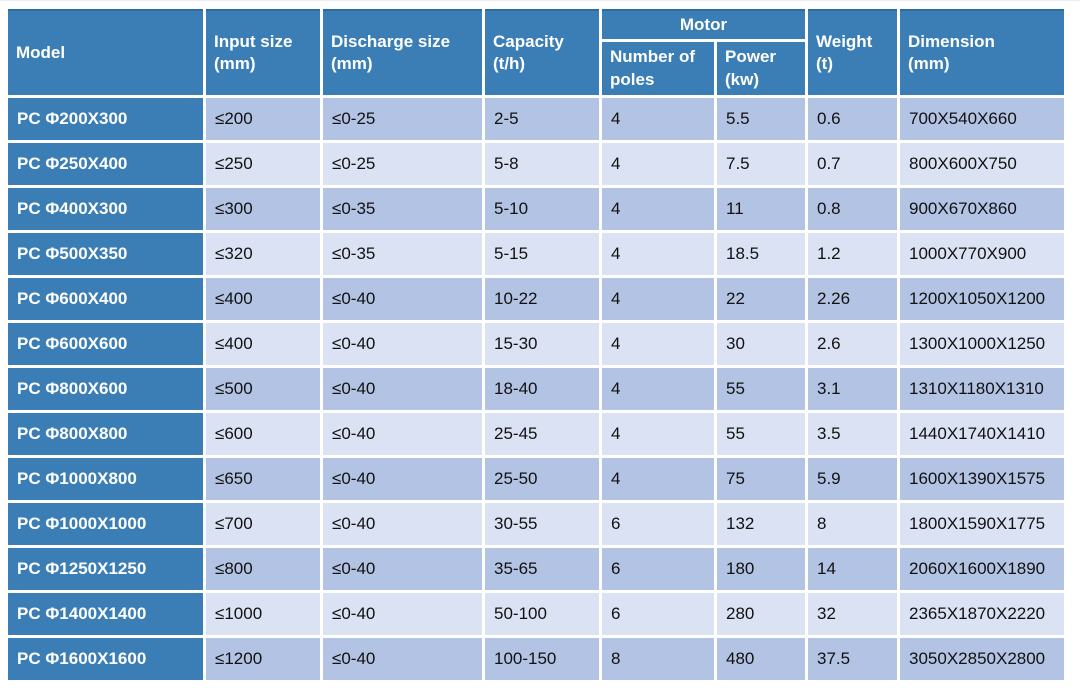 This screenshot has height=694, width=1080. Describe the element at coordinates (761, 659) in the screenshot. I see `power-cell: 480` at that location.